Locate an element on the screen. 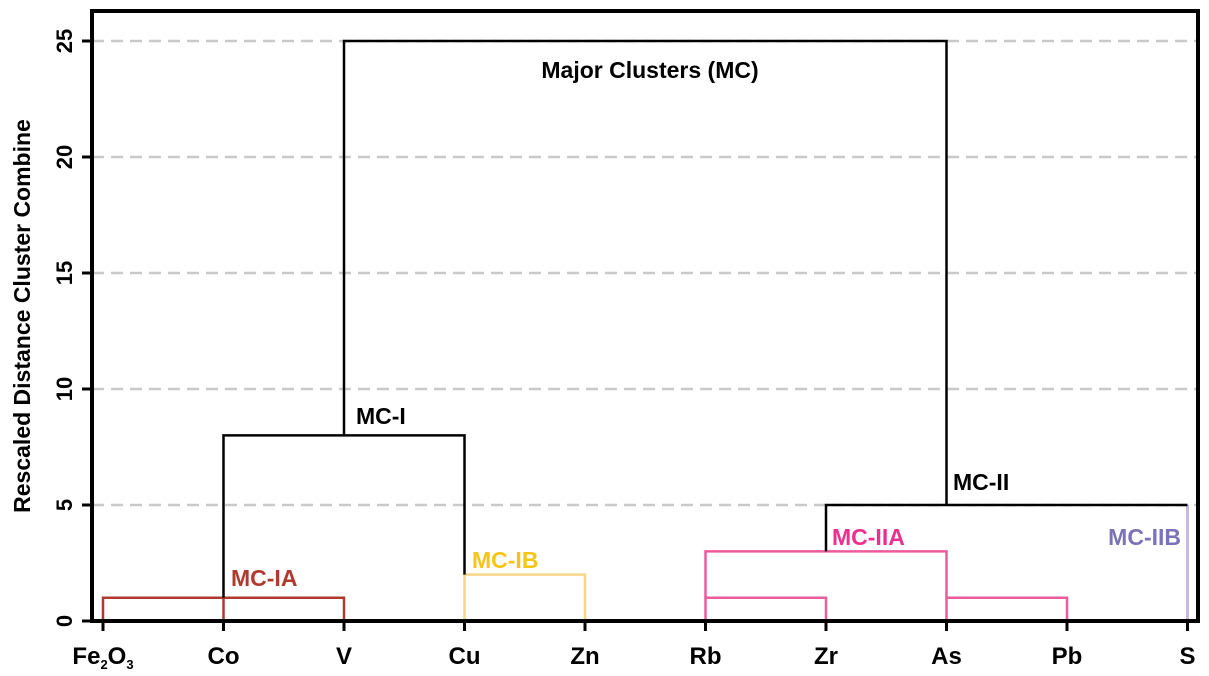  leaf-label: Fe2O3 is located at coordinates (102, 657).